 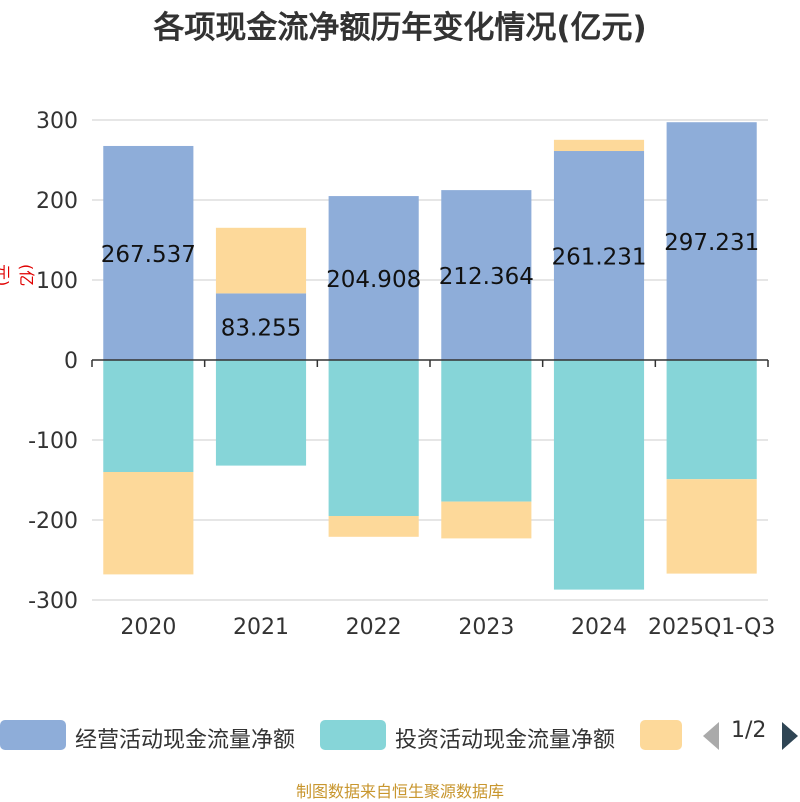 I want to click on bar-series2-2024, so click(x=599, y=475).